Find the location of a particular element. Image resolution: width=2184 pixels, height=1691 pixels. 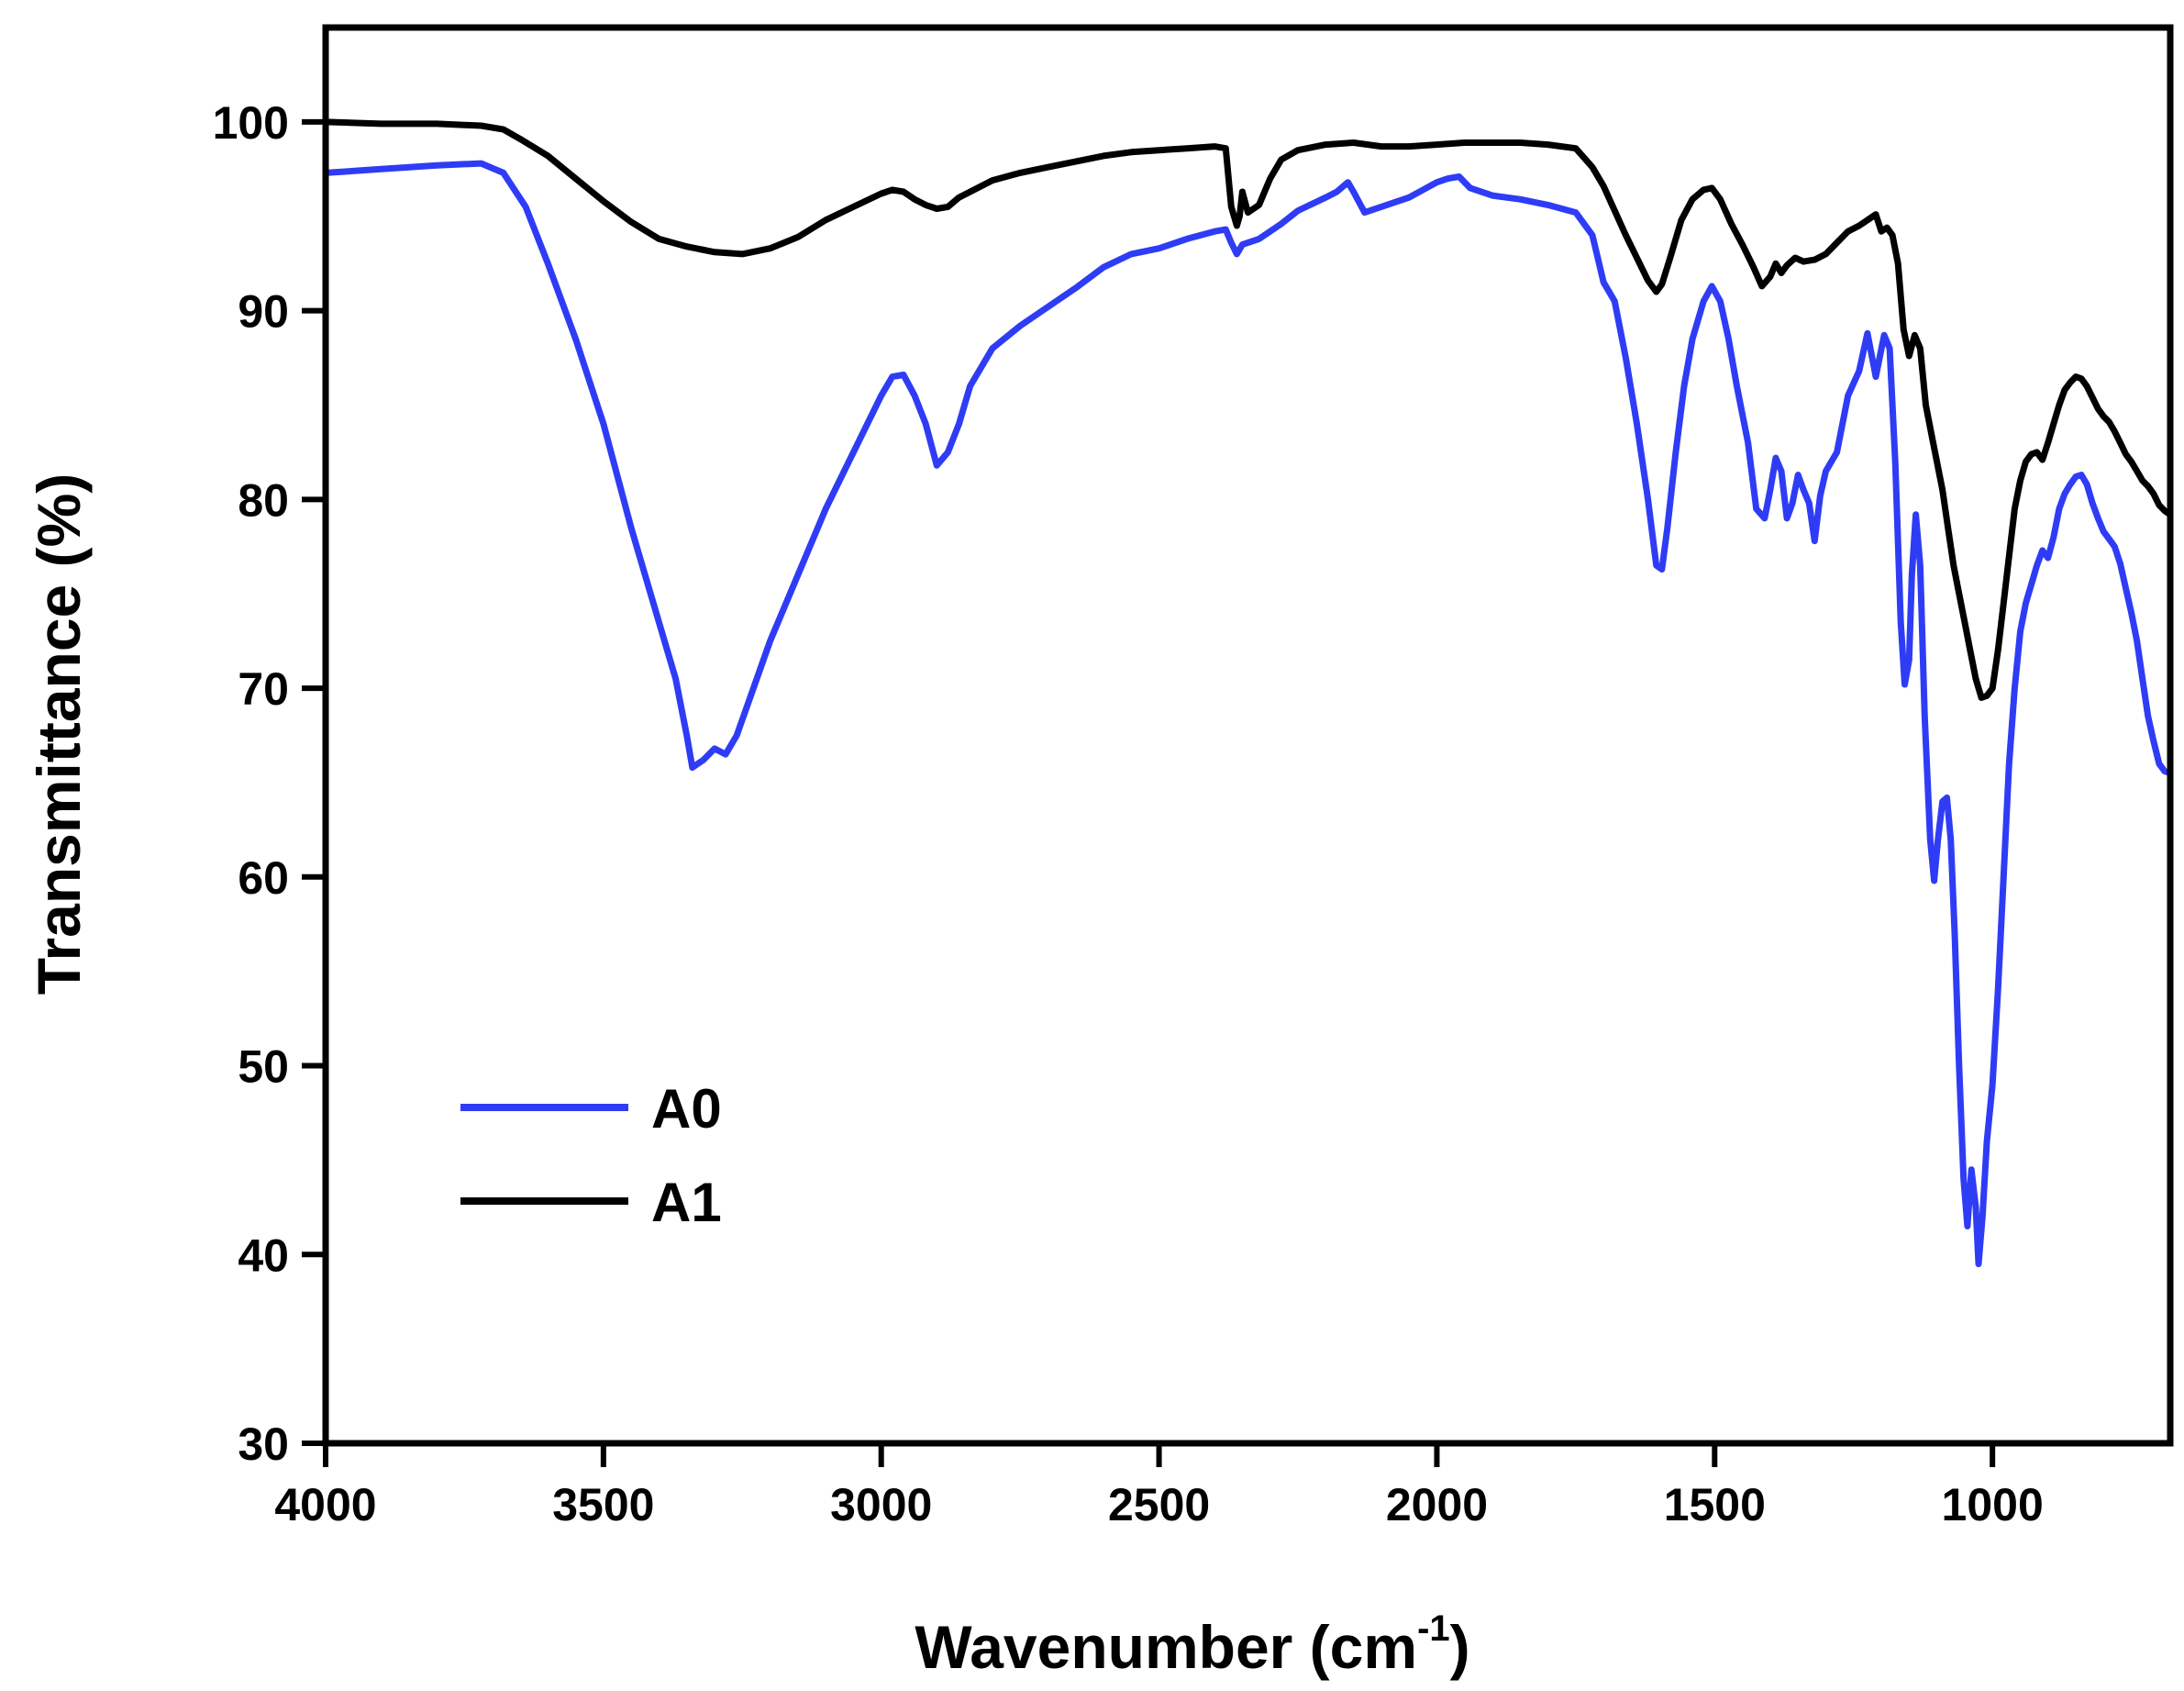

legend-label-a0: A0 is located at coordinates (686, 1109).